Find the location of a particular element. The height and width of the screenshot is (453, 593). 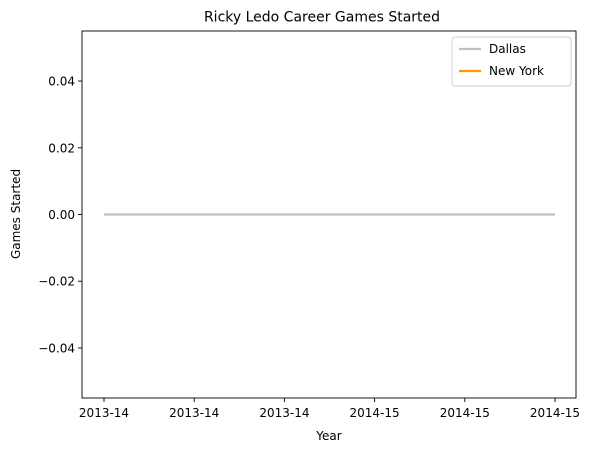

chart-title: Ricky Ledo Career Games Started is located at coordinates (322, 18).